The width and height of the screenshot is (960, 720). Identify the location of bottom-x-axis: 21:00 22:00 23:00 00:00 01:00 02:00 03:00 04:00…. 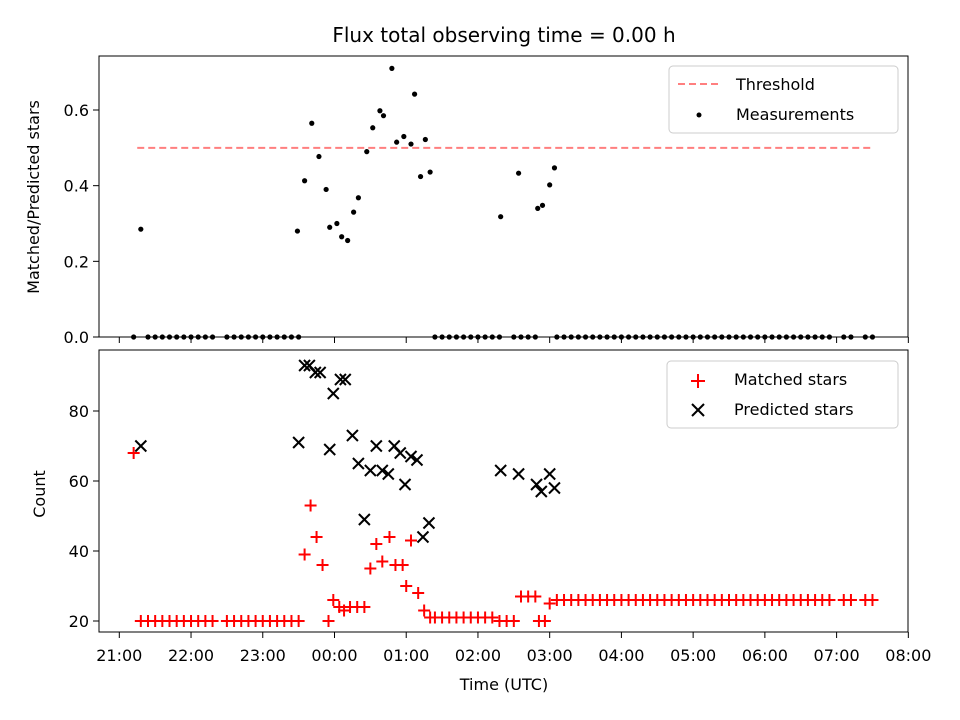
(513, 648).